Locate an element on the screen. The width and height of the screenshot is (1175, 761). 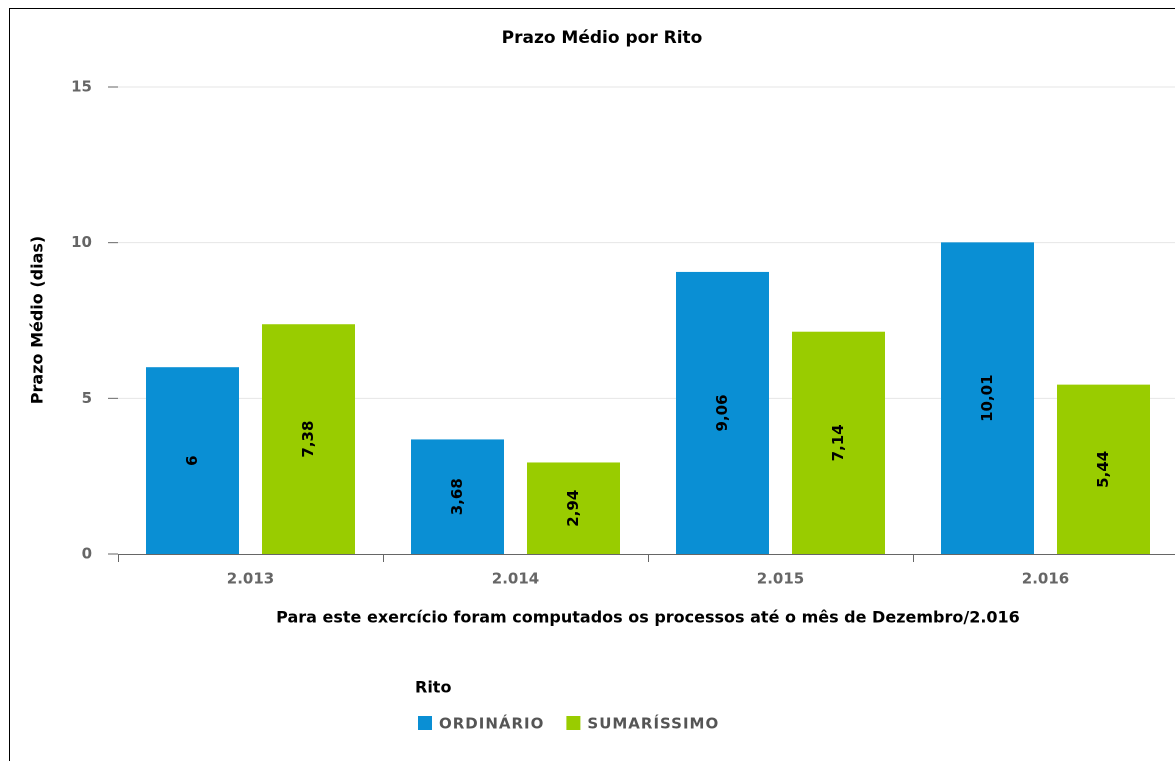
x-tick-label: 2.013 is located at coordinates (250, 579).